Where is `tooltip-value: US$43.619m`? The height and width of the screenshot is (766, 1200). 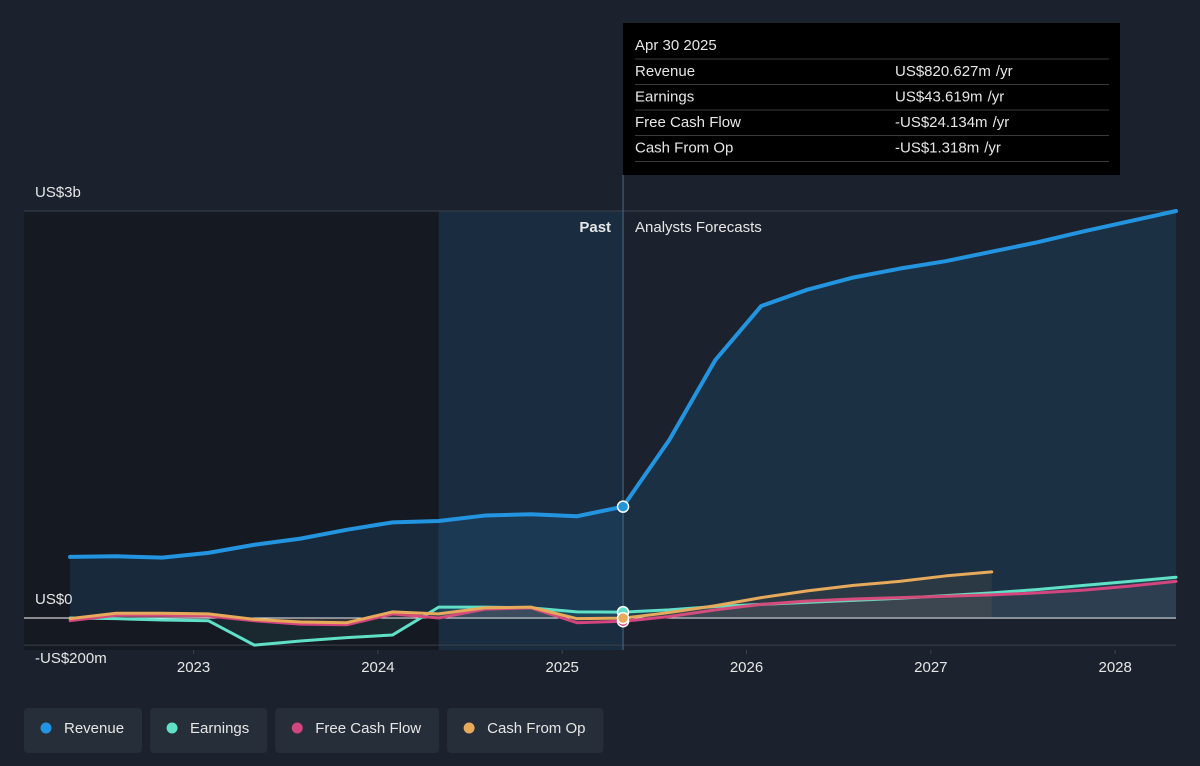
tooltip-value: US$43.619m is located at coordinates (939, 96).